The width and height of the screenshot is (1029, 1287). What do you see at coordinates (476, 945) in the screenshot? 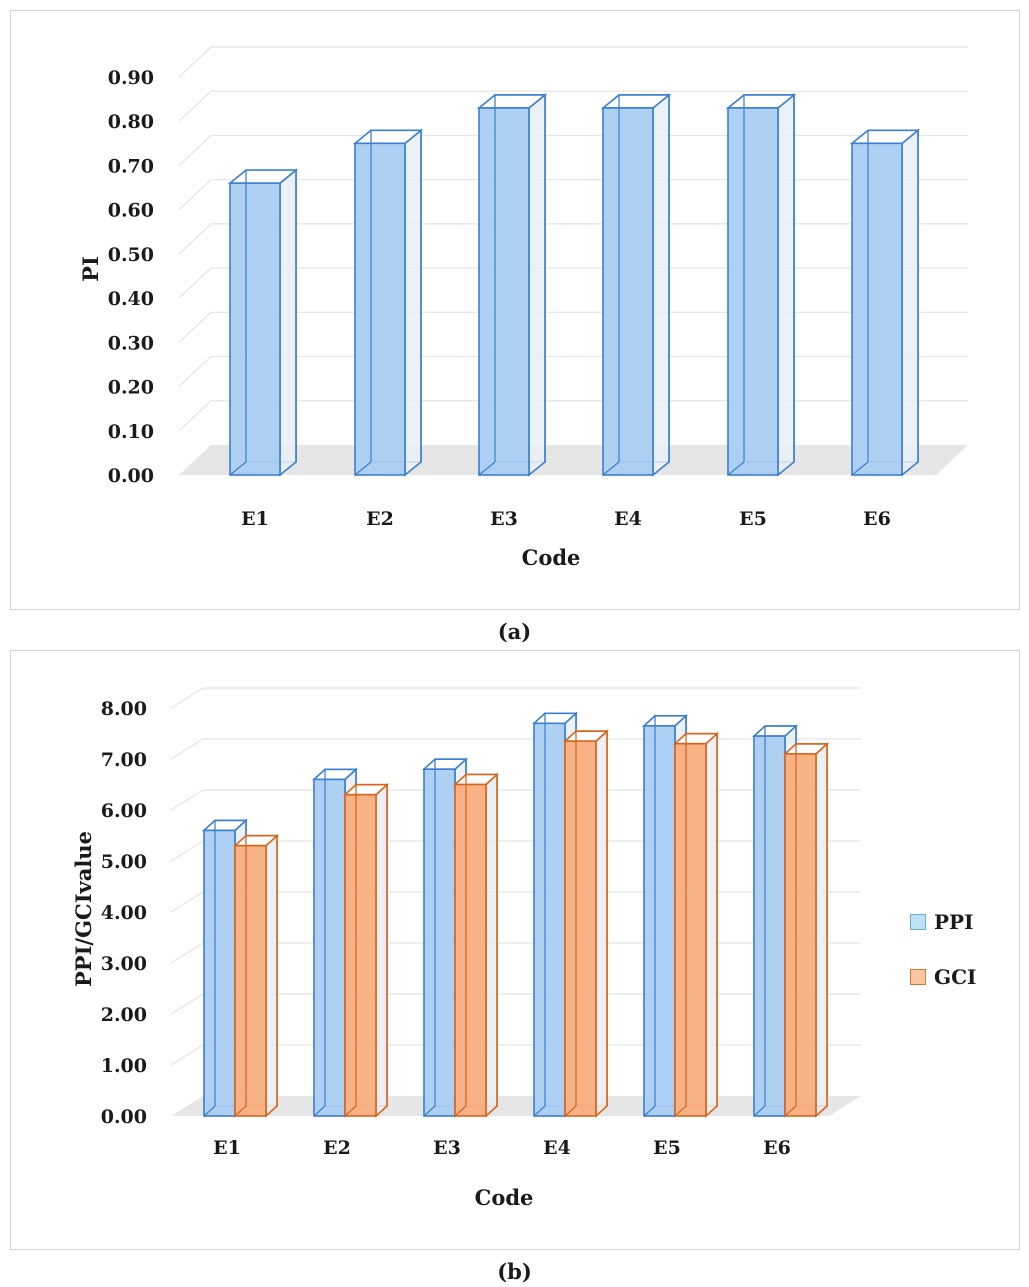
I see `bar-gci-e3` at bounding box center [476, 945].